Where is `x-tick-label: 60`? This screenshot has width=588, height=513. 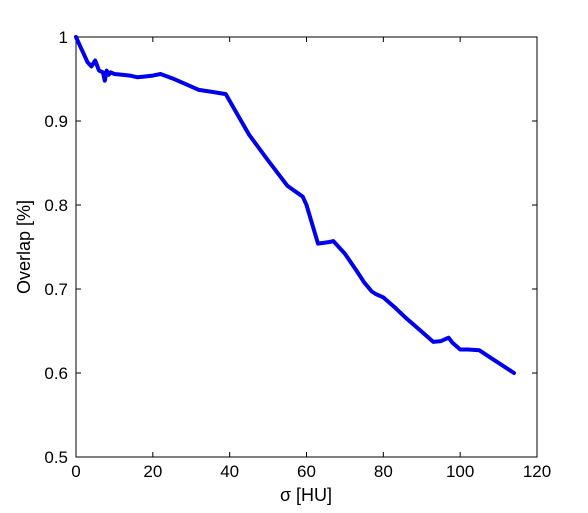
x-tick-label: 60 is located at coordinates (306, 471).